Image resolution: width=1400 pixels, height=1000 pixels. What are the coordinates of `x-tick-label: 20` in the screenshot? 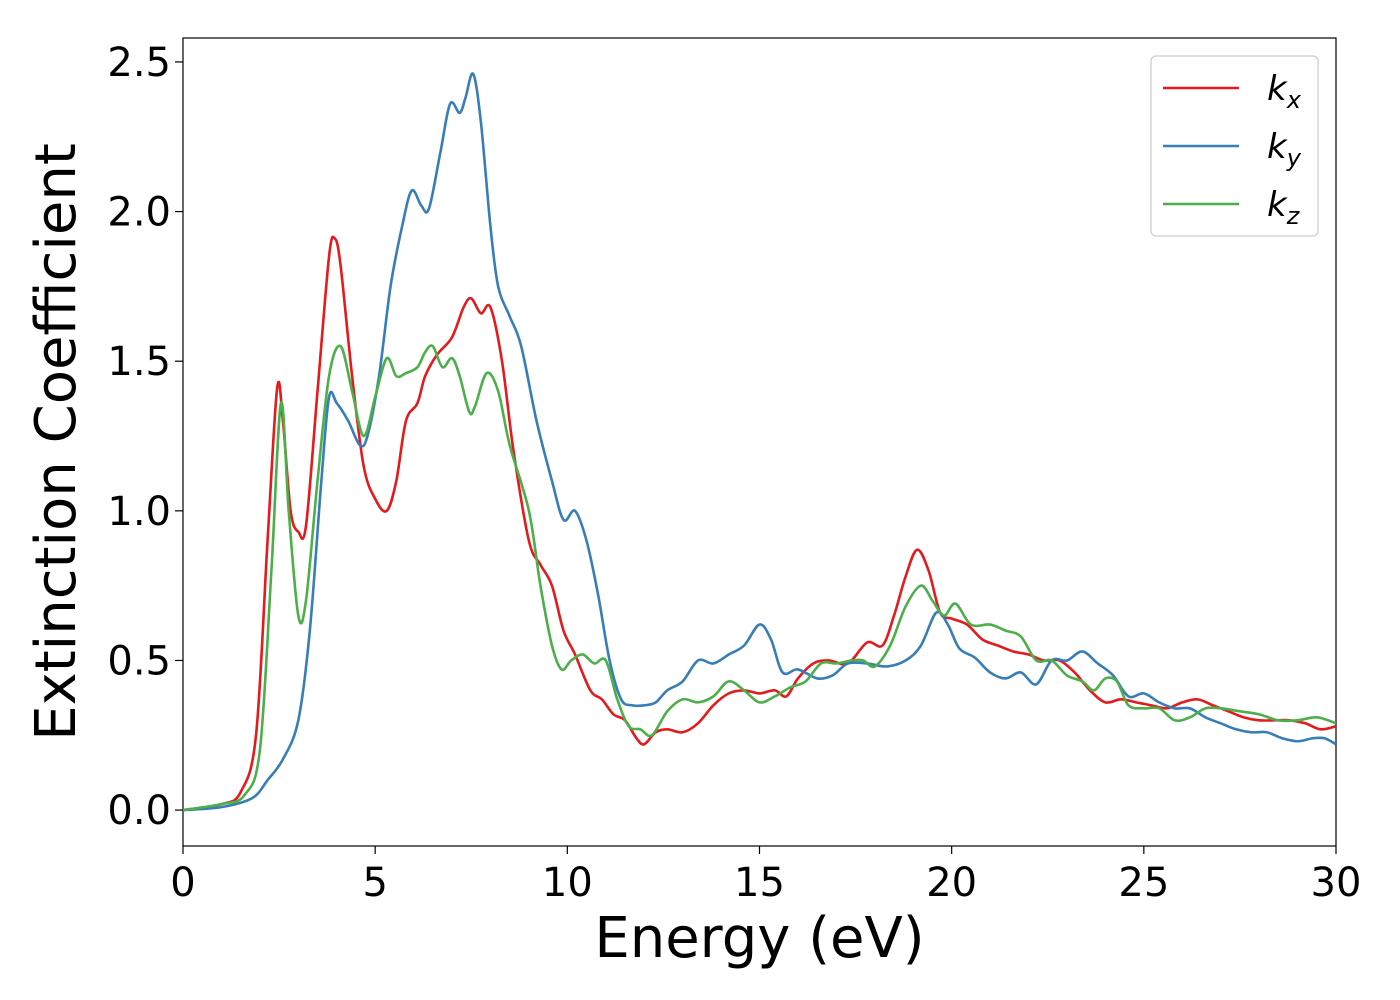 It's located at (951, 883).